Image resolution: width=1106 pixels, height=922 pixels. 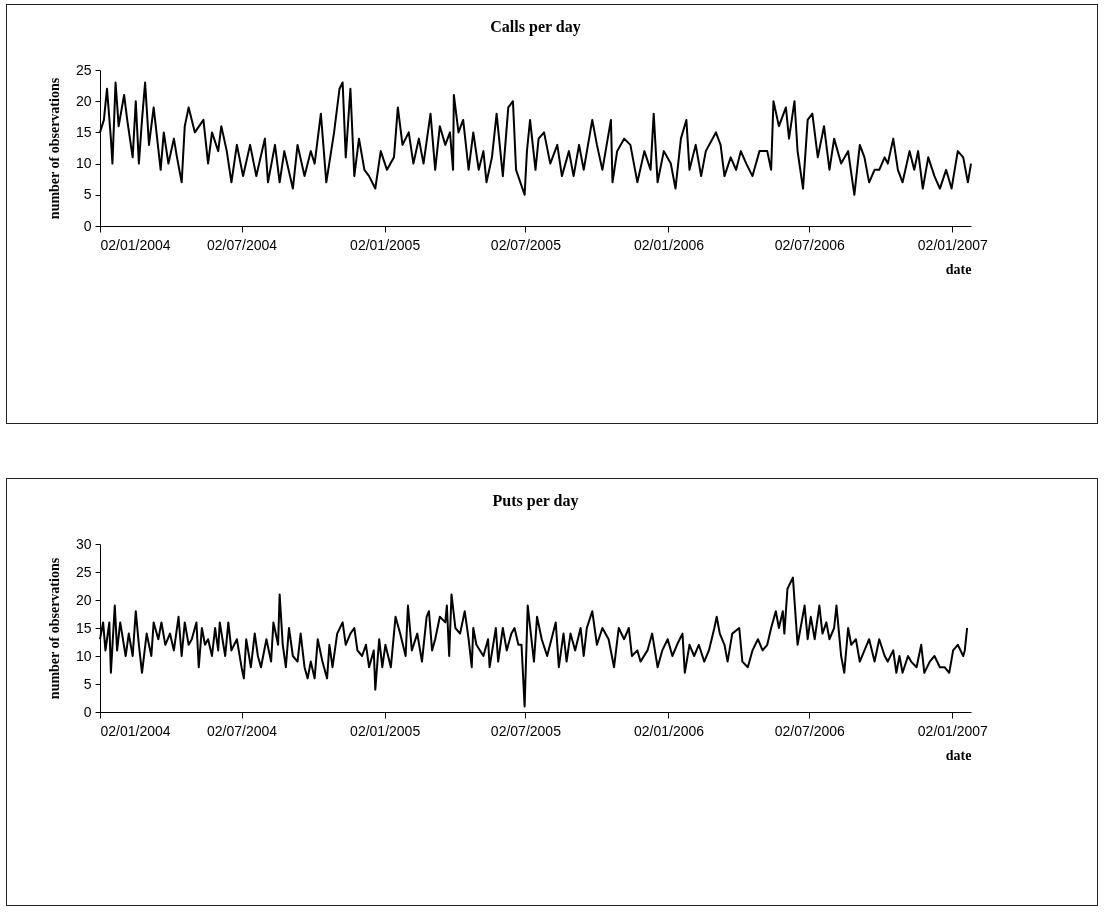 What do you see at coordinates (535, 27) in the screenshot?
I see `chart-title: Calls per day` at bounding box center [535, 27].